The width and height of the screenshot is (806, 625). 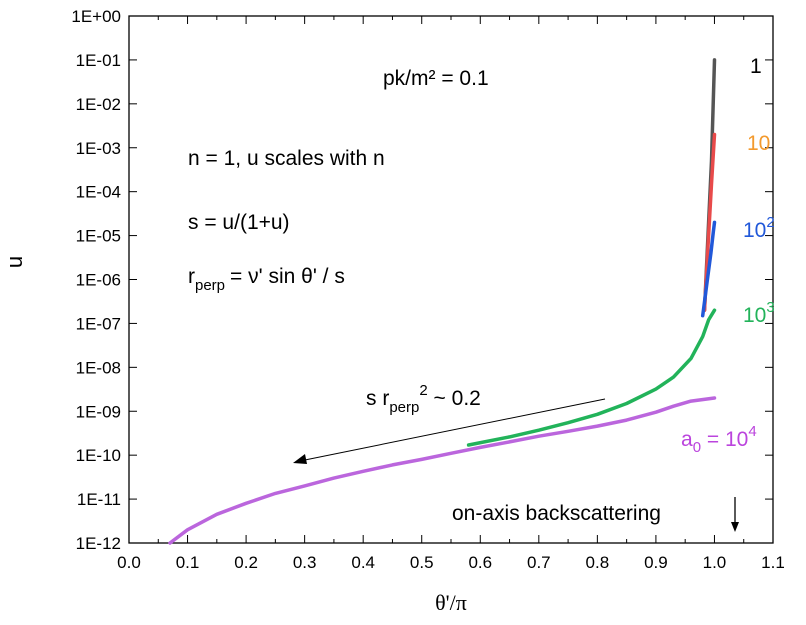 I want to click on y-tick-label: 1E-07, so click(x=98, y=323).